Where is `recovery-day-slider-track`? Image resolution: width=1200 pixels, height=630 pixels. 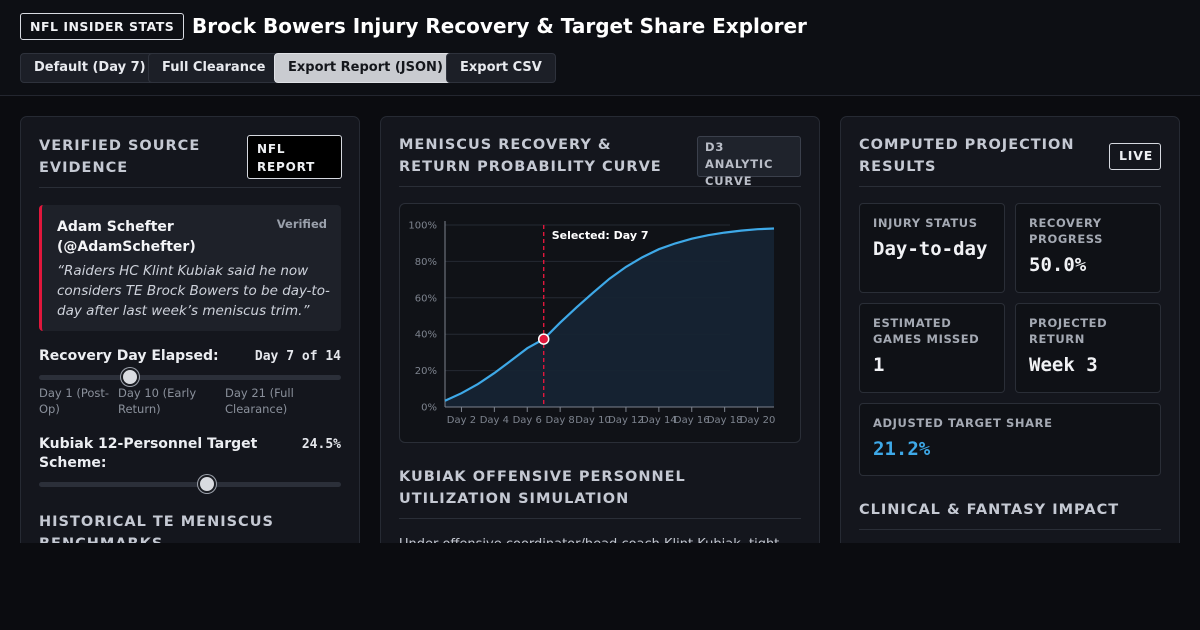
recovery-day-slider-track is located at coordinates (190, 377).